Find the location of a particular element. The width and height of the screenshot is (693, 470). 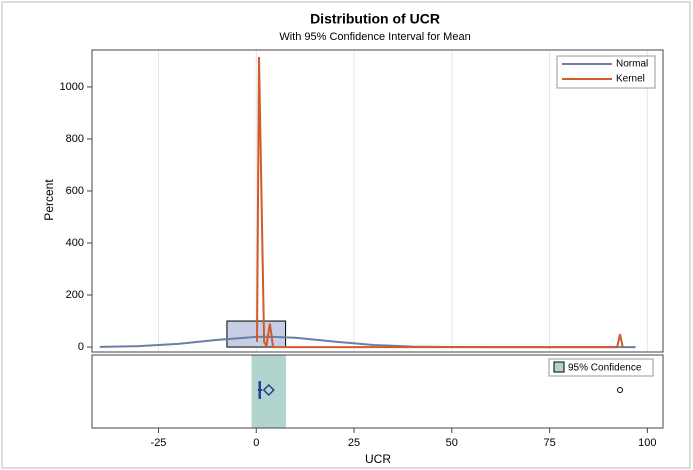

outlier is located at coordinates (619, 390).